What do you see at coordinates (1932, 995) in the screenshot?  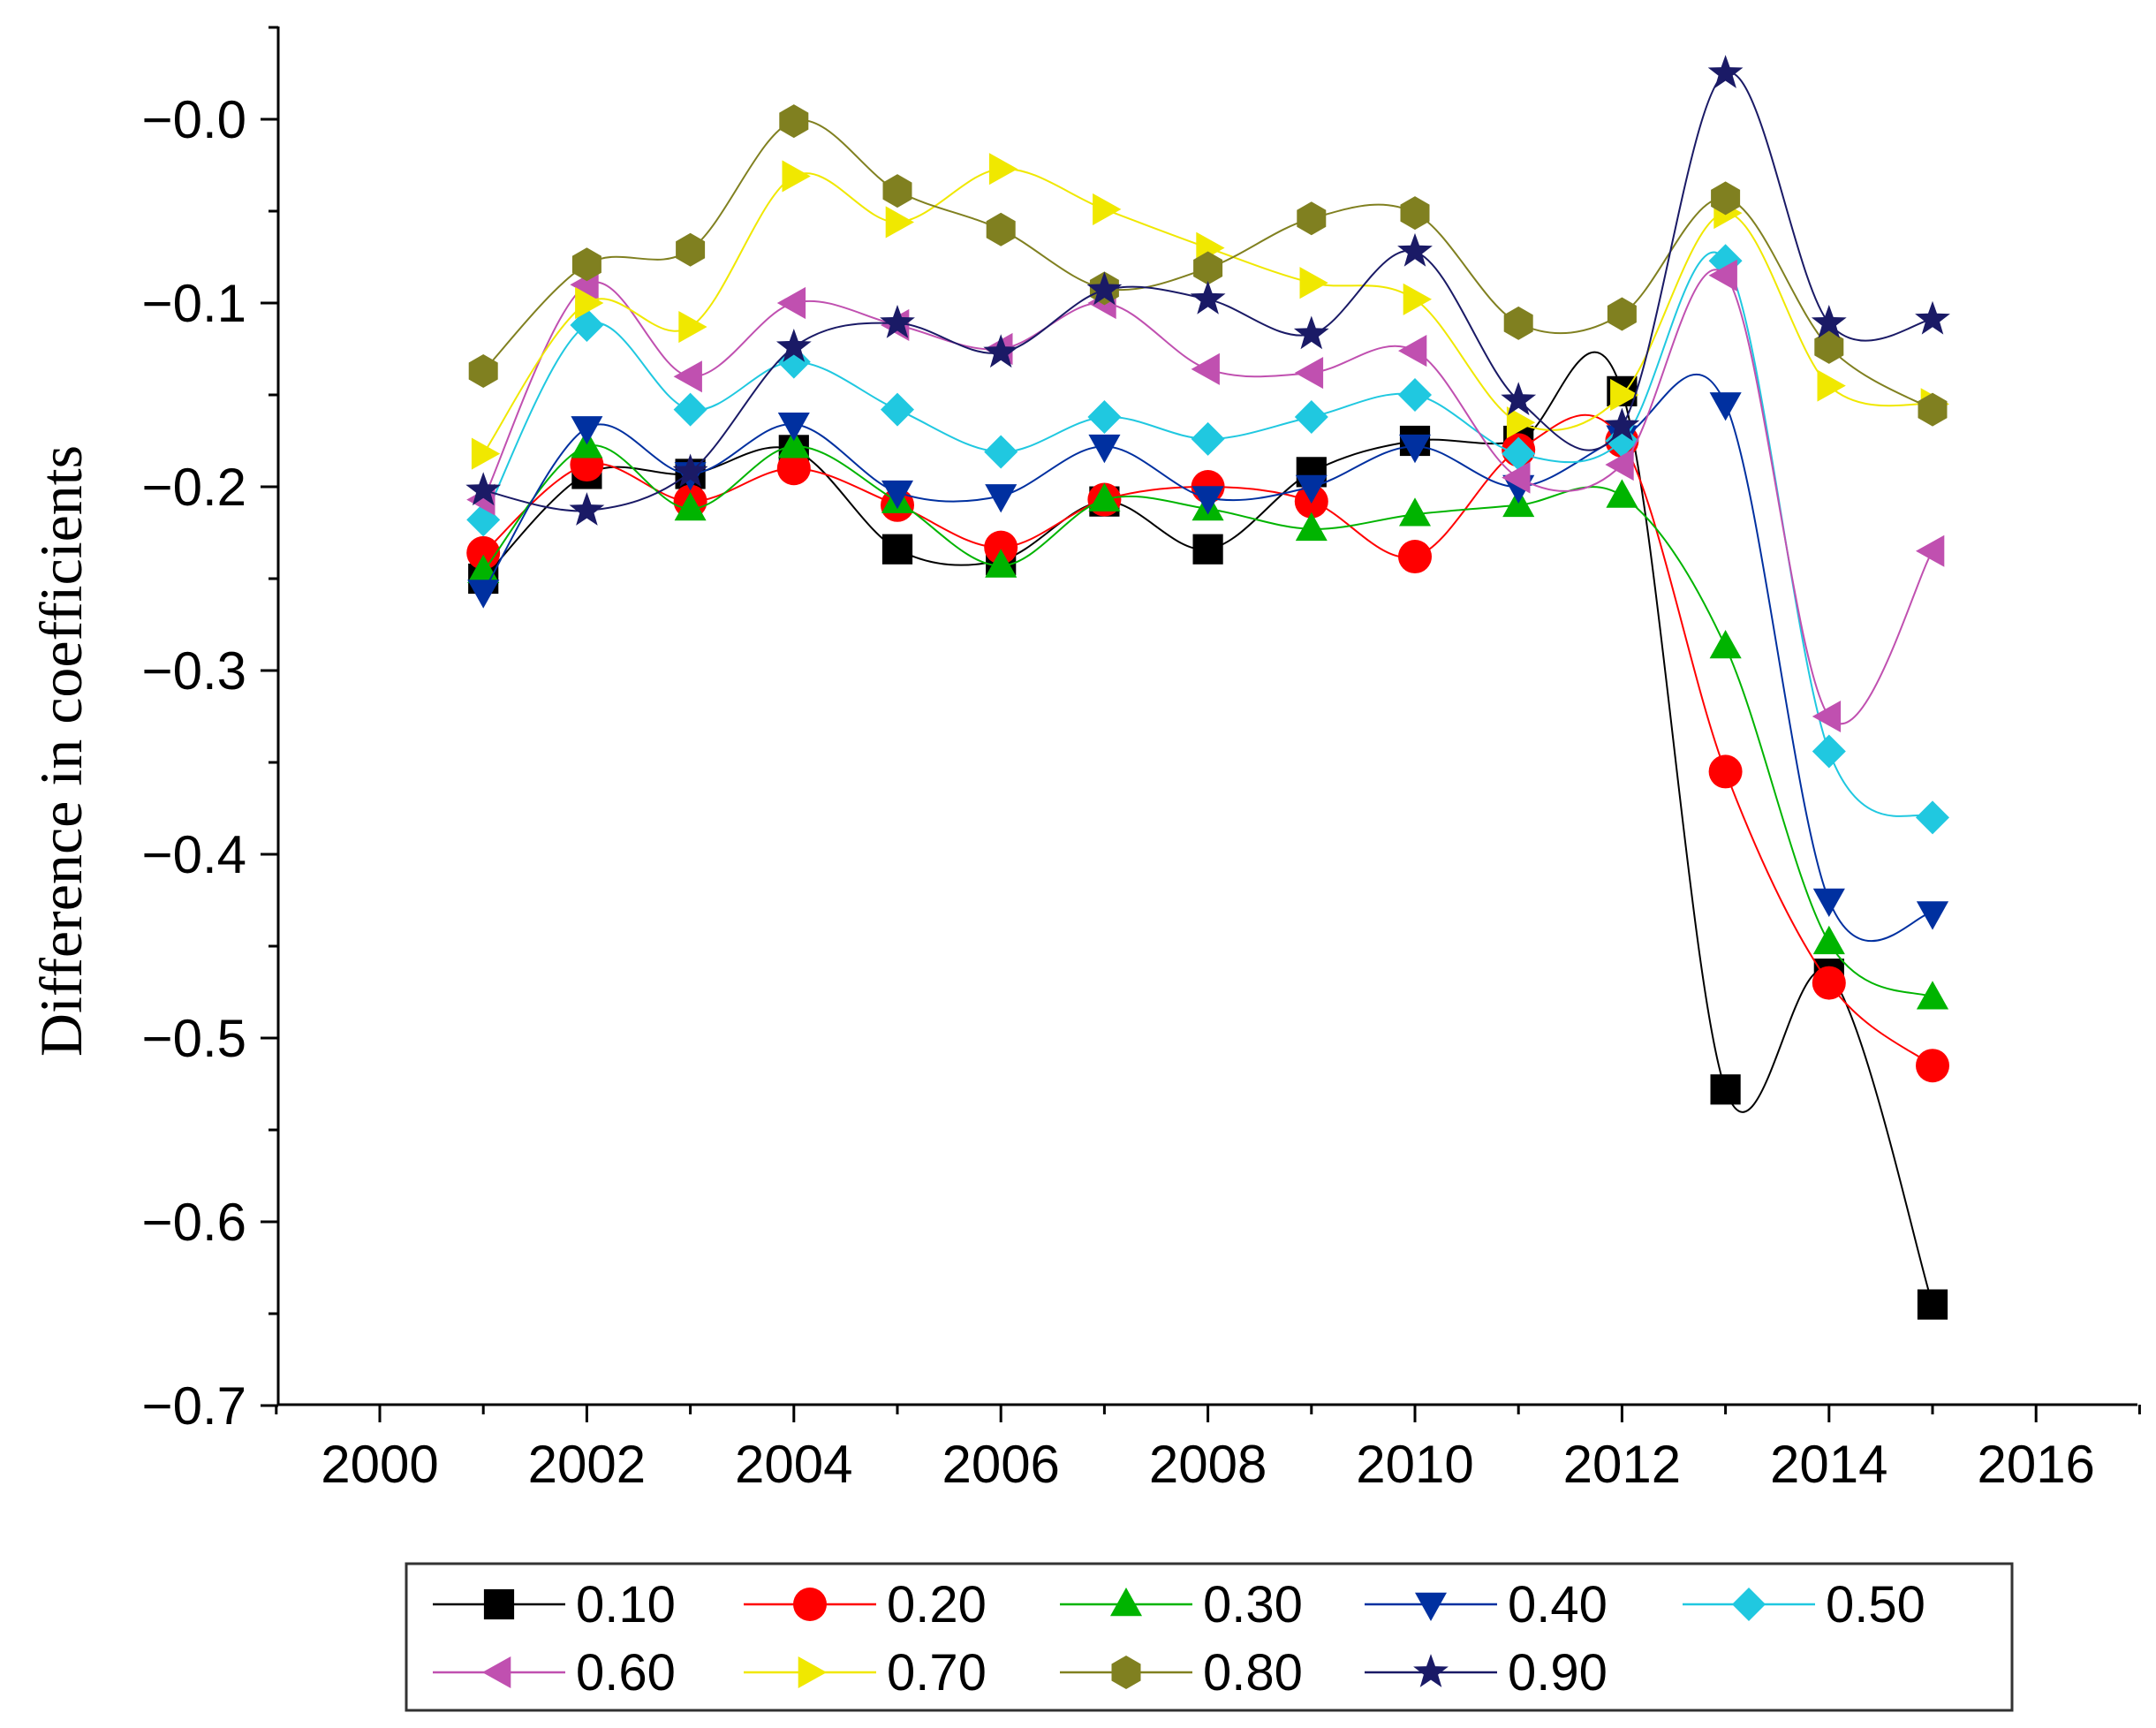 I see `data-point-0.30-2015` at bounding box center [1932, 995].